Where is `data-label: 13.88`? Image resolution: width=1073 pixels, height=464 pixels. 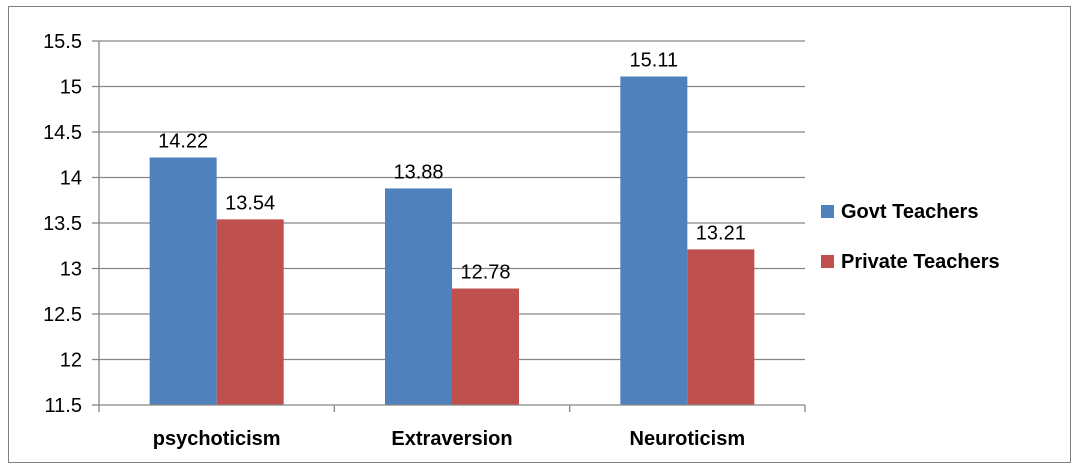
data-label: 13.88 is located at coordinates (418, 172).